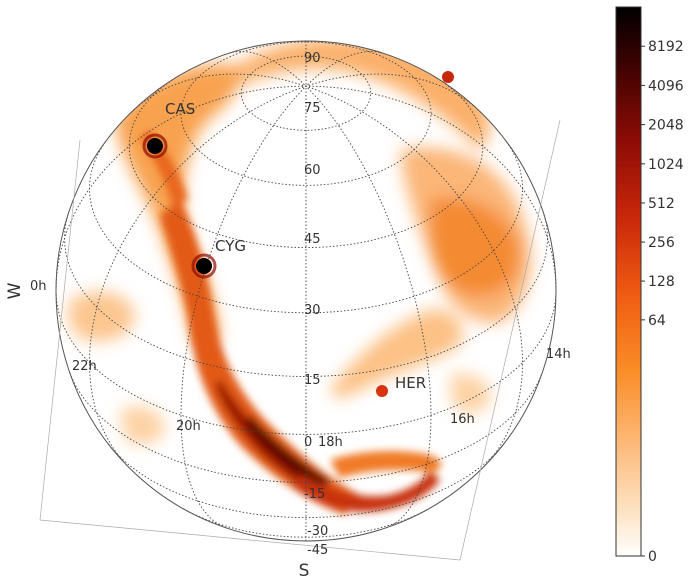 The image size is (690, 579). What do you see at coordinates (155, 146) in the screenshot?
I see `source-marker-cas` at bounding box center [155, 146].